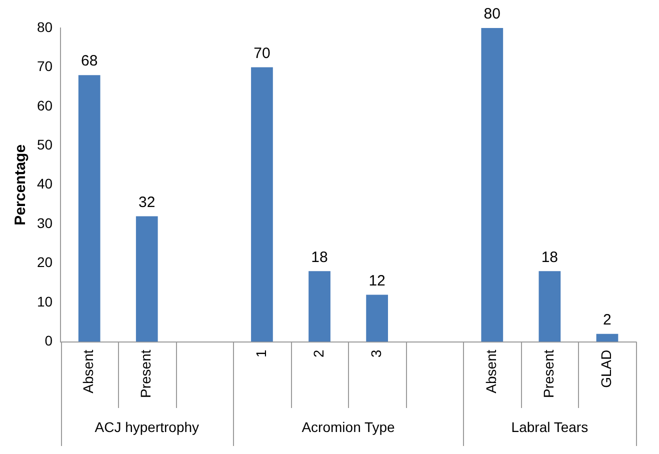 The image size is (659, 454). Describe the element at coordinates (607, 320) in the screenshot. I see `data-label: 2` at that location.